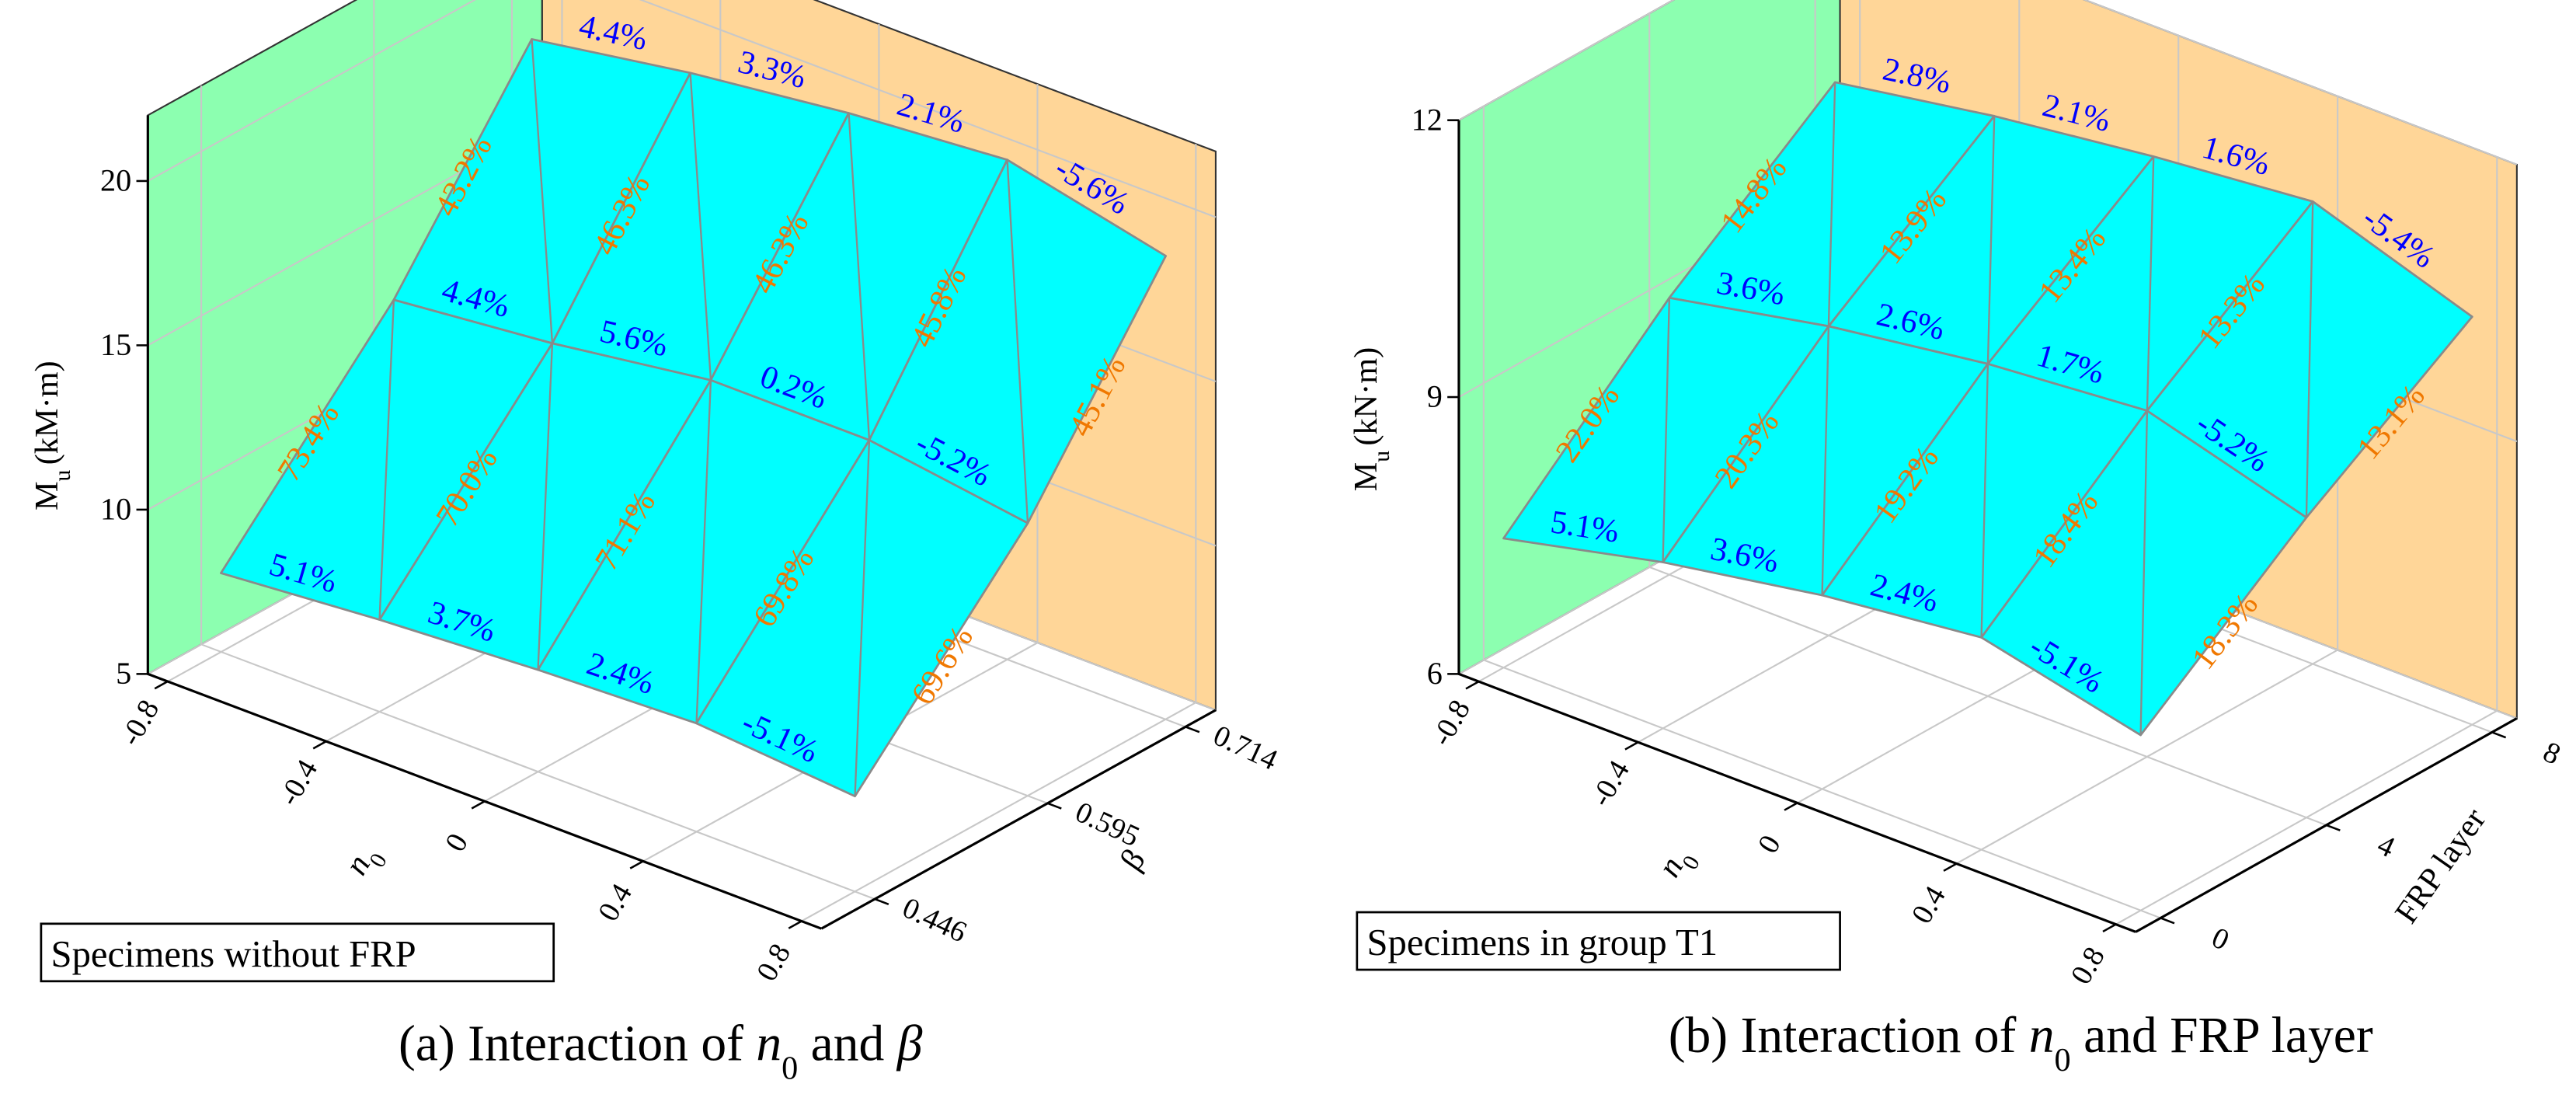 The height and width of the screenshot is (1108, 2576). What do you see at coordinates (1245, 748) in the screenshot?
I see `y-tick-label: 0.714` at bounding box center [1245, 748].